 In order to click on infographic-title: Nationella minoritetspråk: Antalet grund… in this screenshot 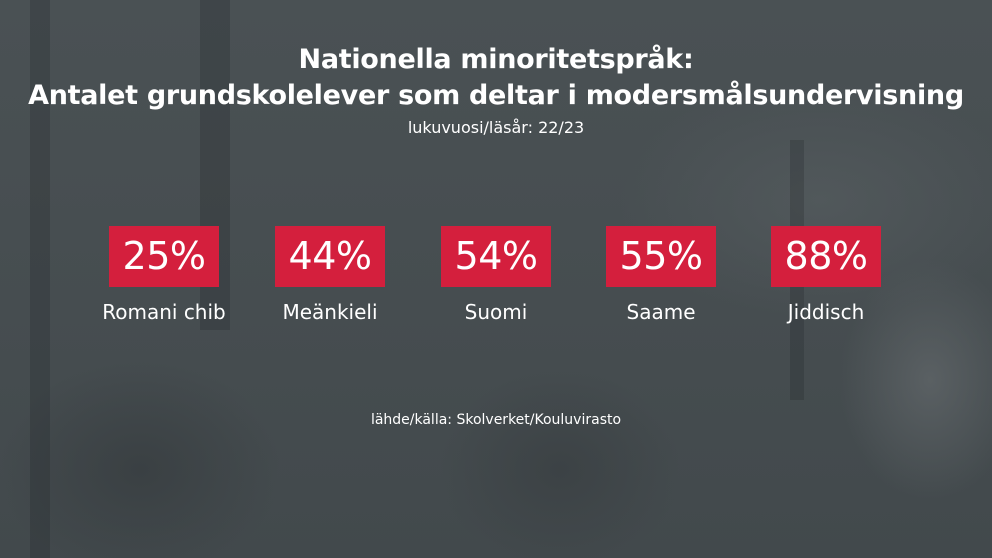, I will do `click(496, 78)`.